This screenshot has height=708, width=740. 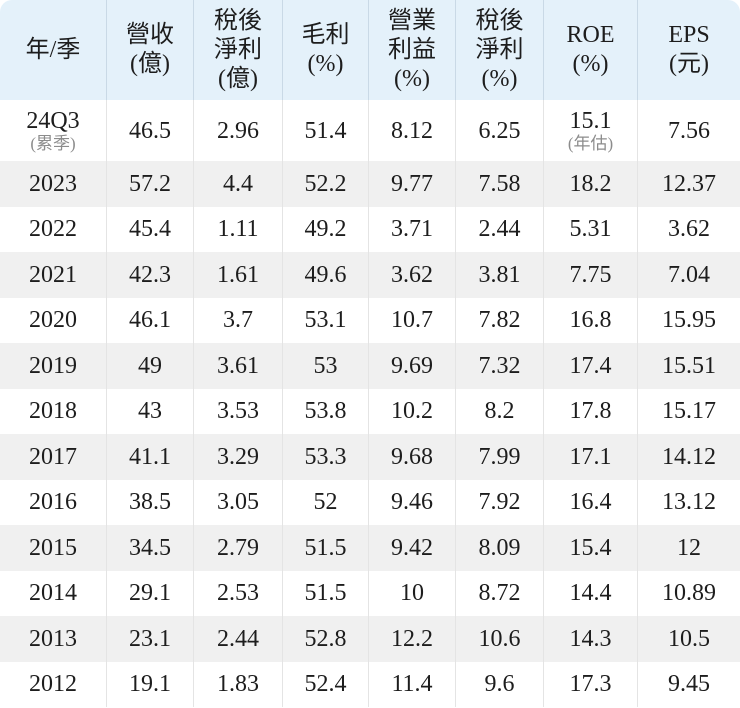 What do you see at coordinates (411, 411) in the screenshot?
I see `value-cell: 10.2` at bounding box center [411, 411].